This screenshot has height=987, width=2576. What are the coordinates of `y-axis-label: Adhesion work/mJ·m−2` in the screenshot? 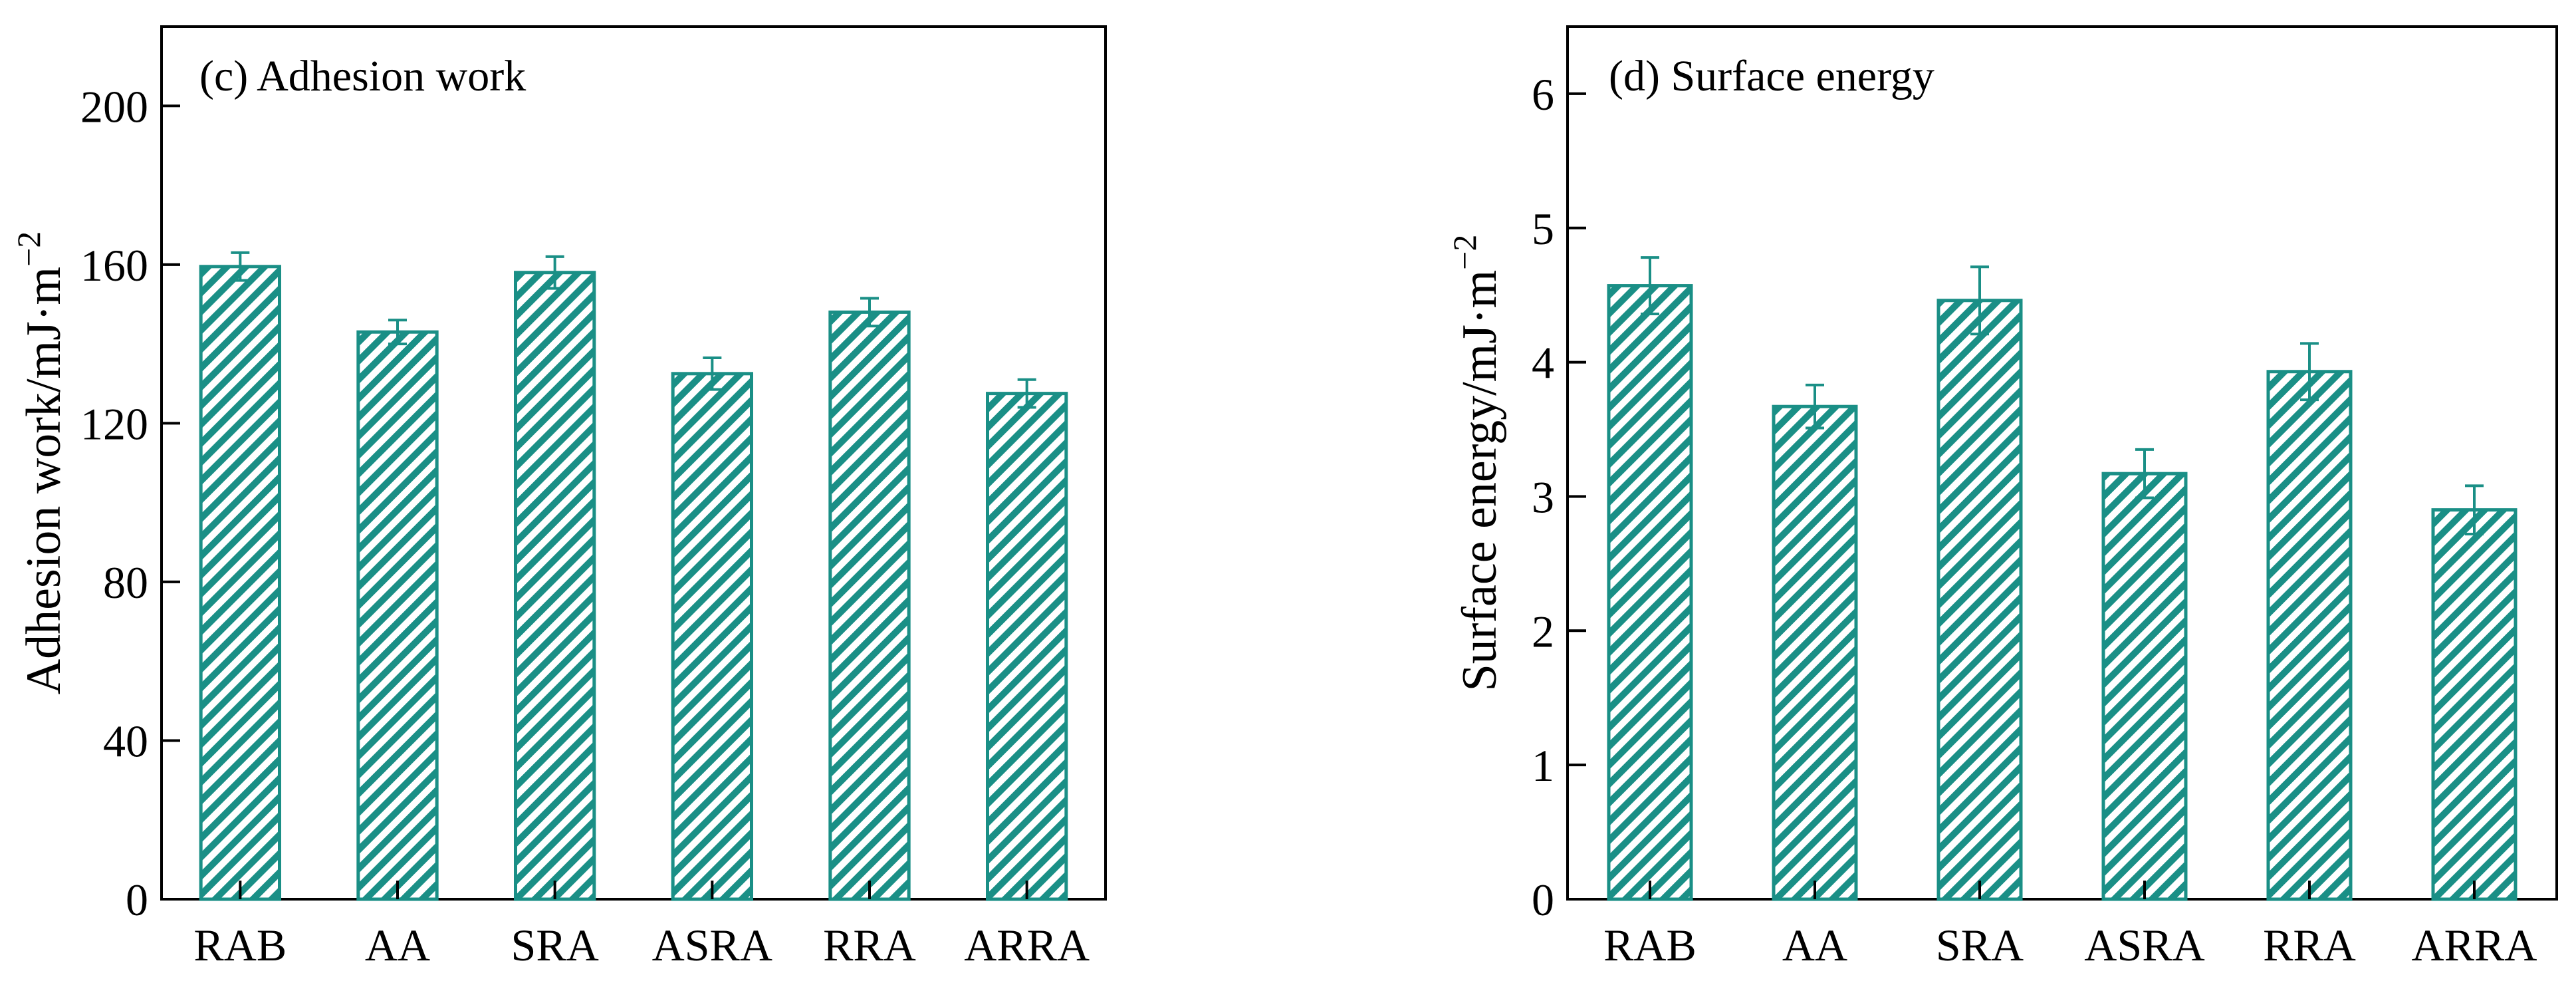 It's located at (40, 463).